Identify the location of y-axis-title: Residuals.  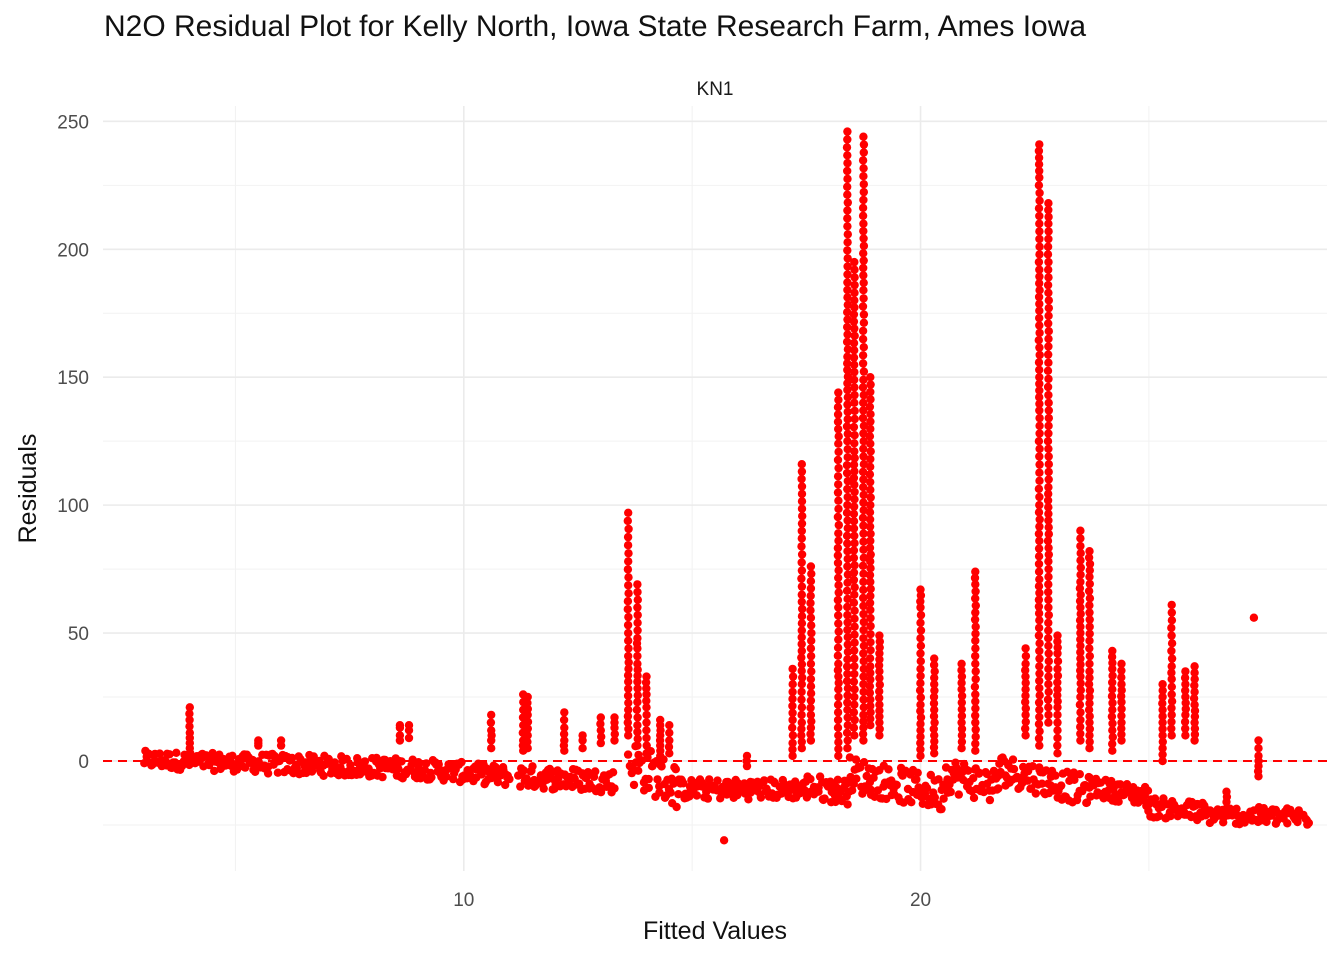
(28, 489).